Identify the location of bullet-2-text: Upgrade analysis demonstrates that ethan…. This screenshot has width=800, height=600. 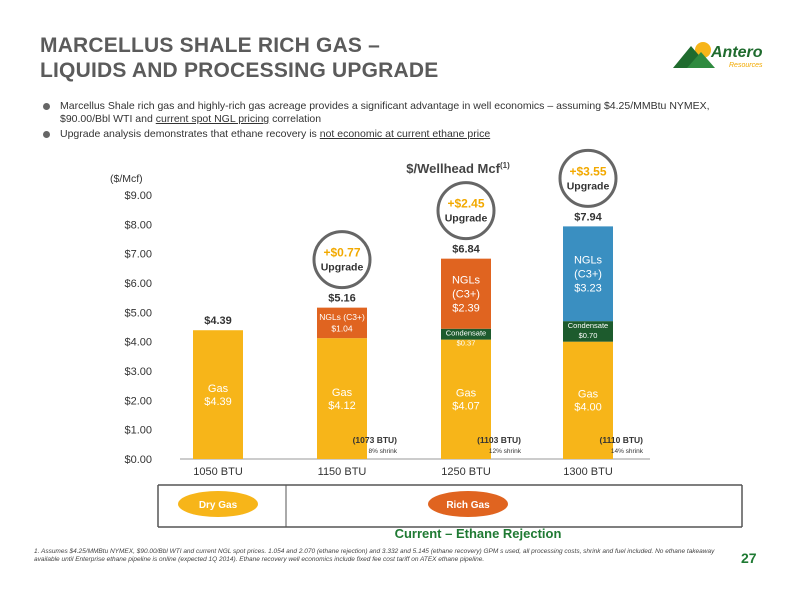
(190, 134).